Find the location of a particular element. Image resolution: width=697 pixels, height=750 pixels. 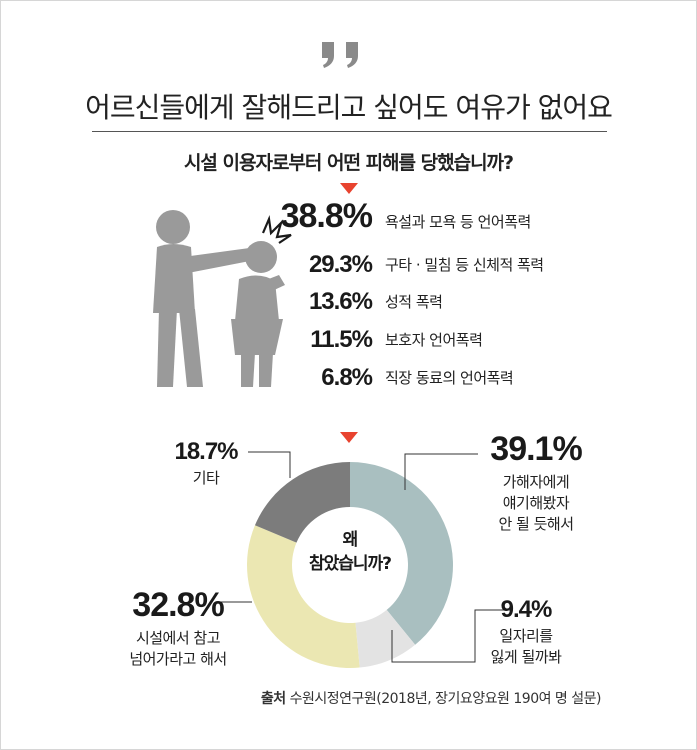

callout-lightgray-label-1: 일자리를 is located at coordinates (526, 636).